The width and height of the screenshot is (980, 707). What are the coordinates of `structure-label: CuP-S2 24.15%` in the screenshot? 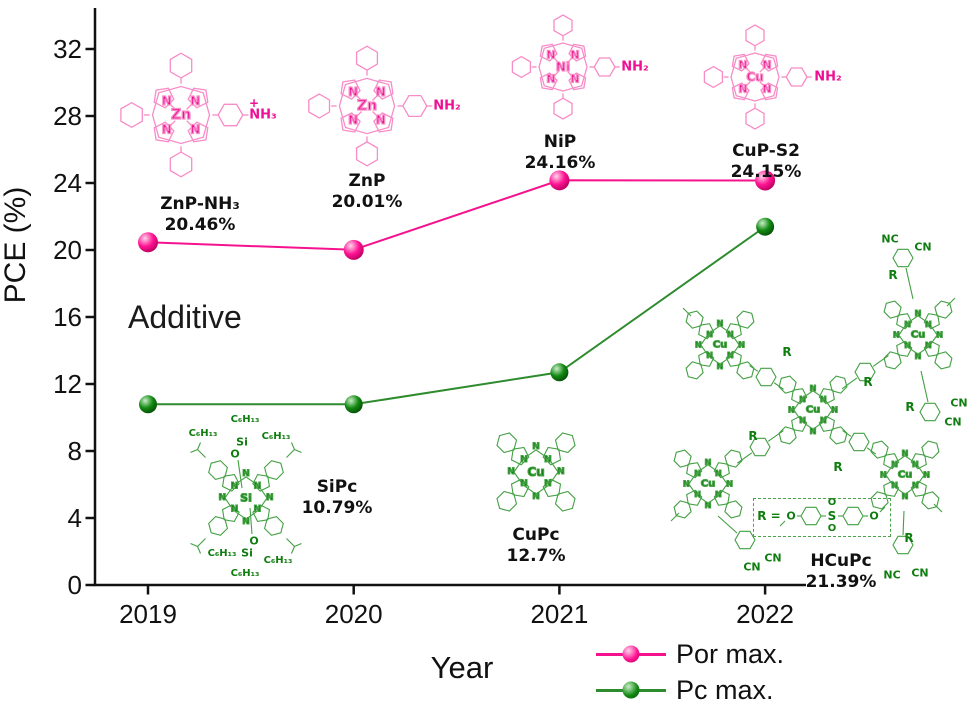 It's located at (766, 161).